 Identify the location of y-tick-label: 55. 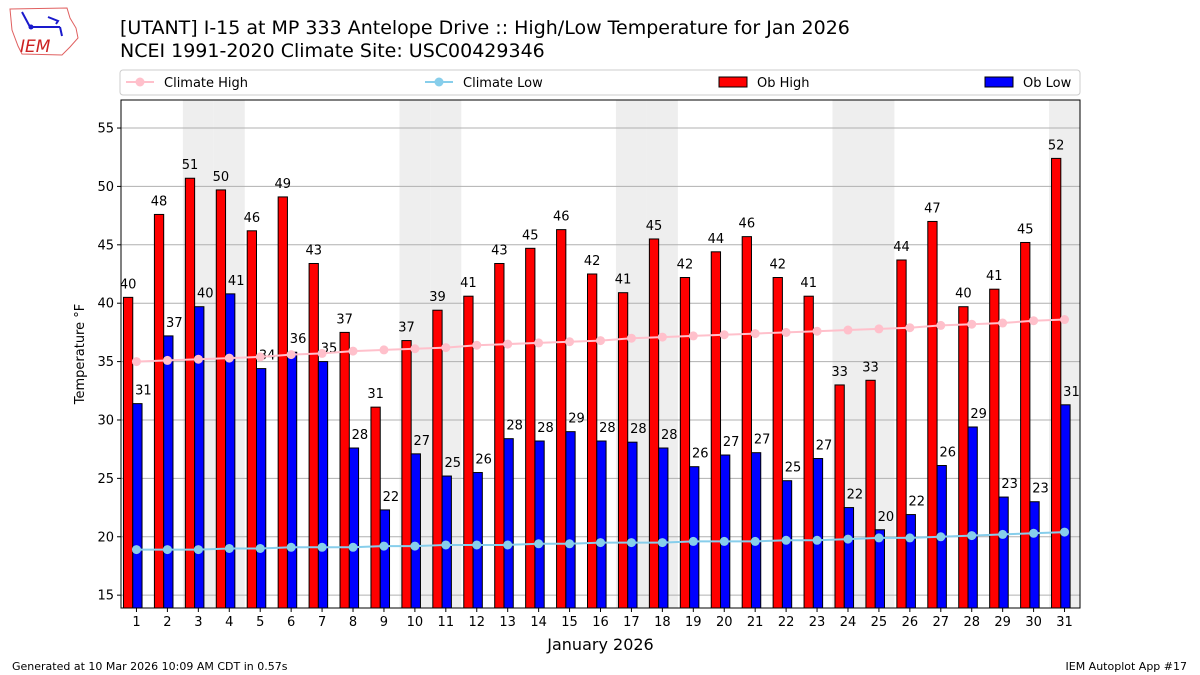
(105, 129).